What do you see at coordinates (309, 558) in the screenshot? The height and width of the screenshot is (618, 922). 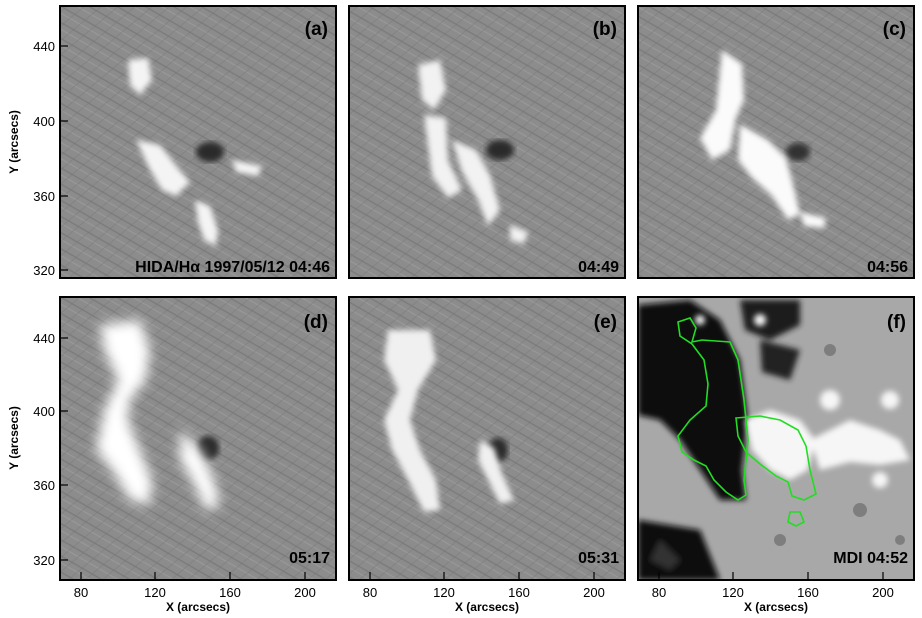 I see `panel-d-stamp: 05:17` at bounding box center [309, 558].